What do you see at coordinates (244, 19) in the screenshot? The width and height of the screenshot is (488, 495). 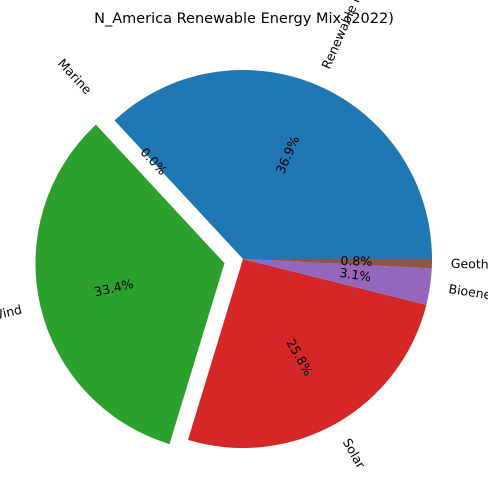 I see `chart-title: N_America Renewable Energy Mix (2022)` at bounding box center [244, 19].